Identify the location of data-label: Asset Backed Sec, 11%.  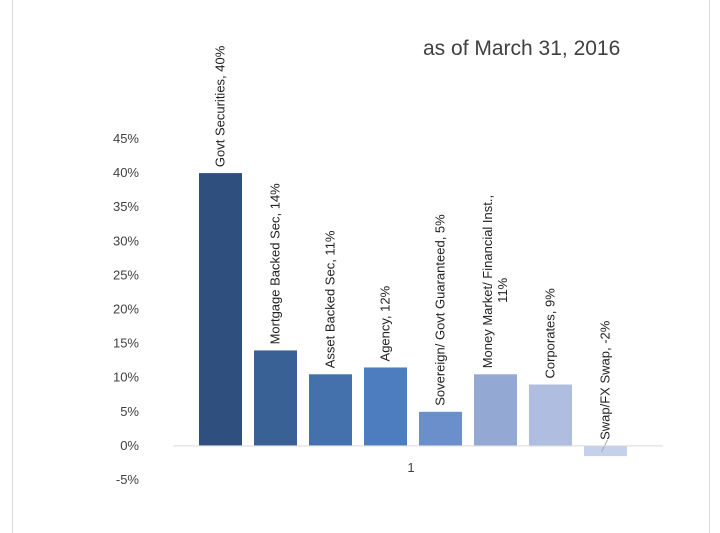
(330, 299).